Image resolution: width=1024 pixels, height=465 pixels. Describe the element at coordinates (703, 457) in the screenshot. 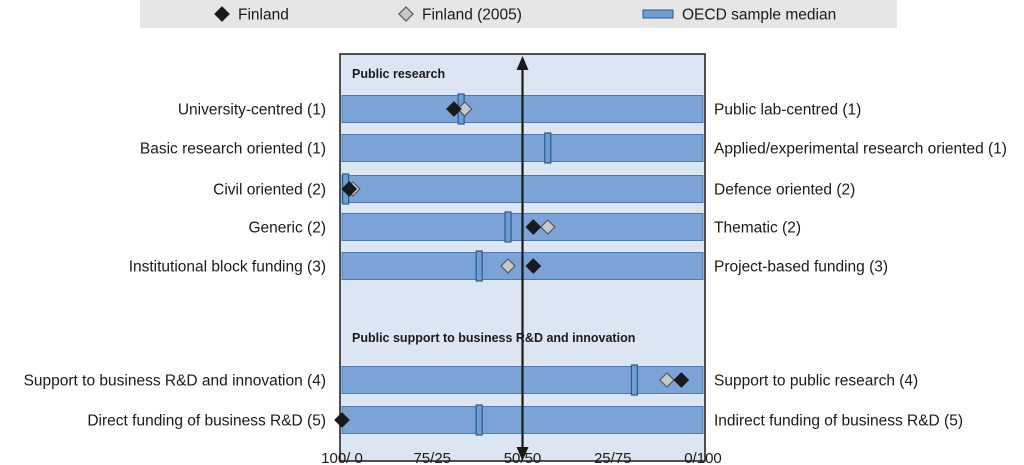

I see `x-tick-label: 0/100` at that location.